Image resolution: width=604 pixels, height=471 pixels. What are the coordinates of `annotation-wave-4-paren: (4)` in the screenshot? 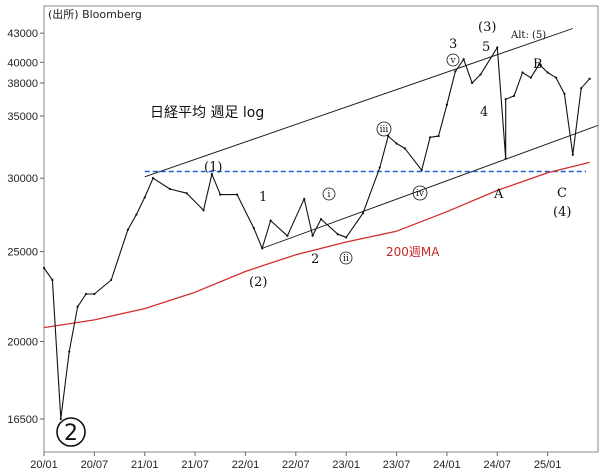 It's located at (562, 212).